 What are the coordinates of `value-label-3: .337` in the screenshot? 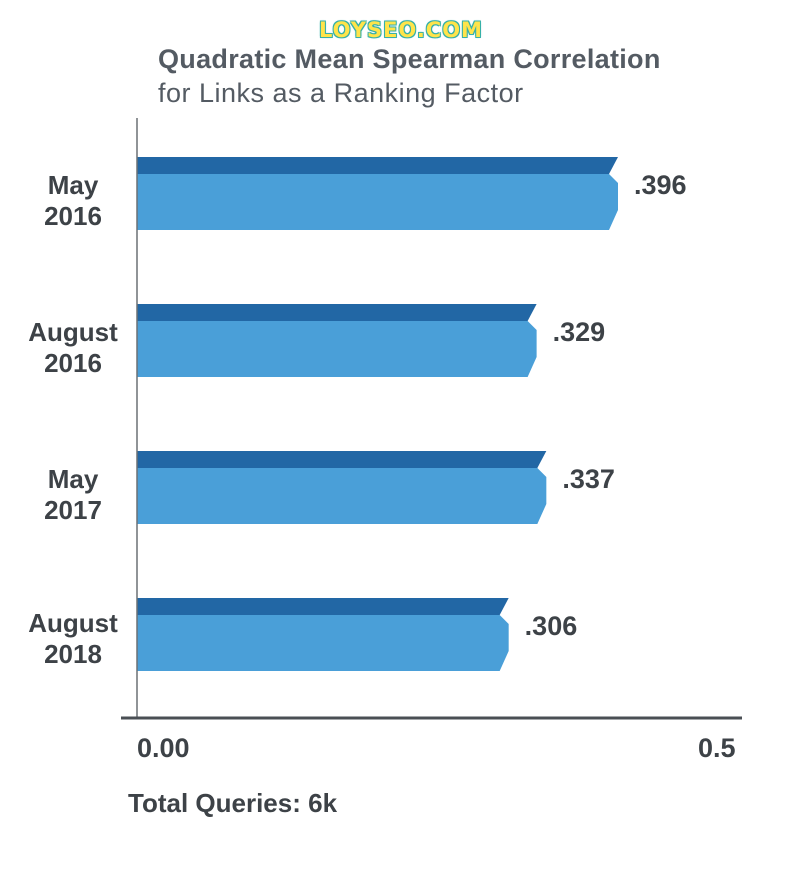 It's located at (588, 479).